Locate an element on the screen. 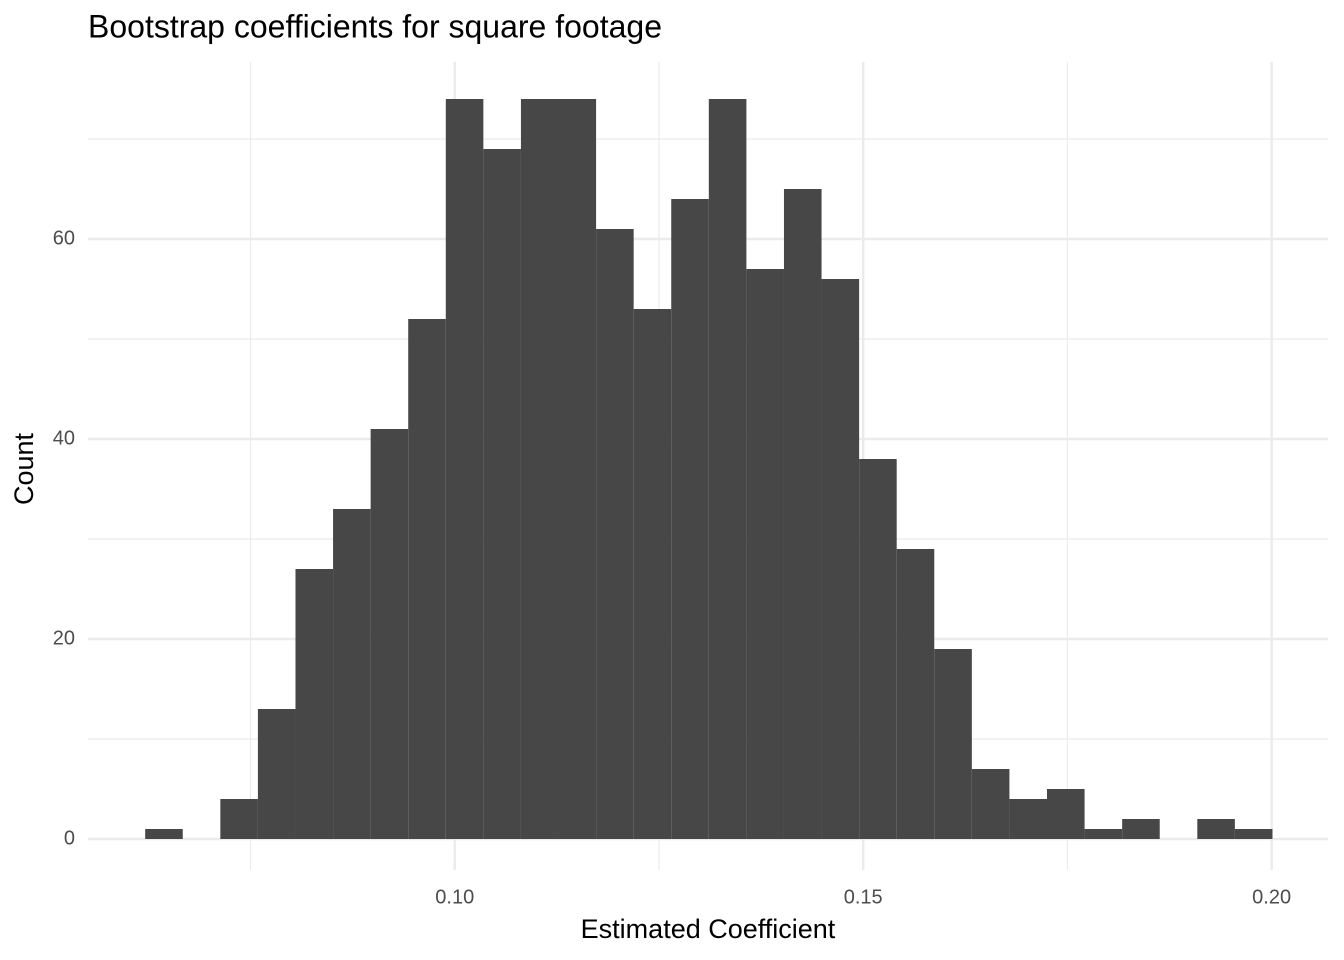  y-tick-label: 40 is located at coordinates (64, 438).